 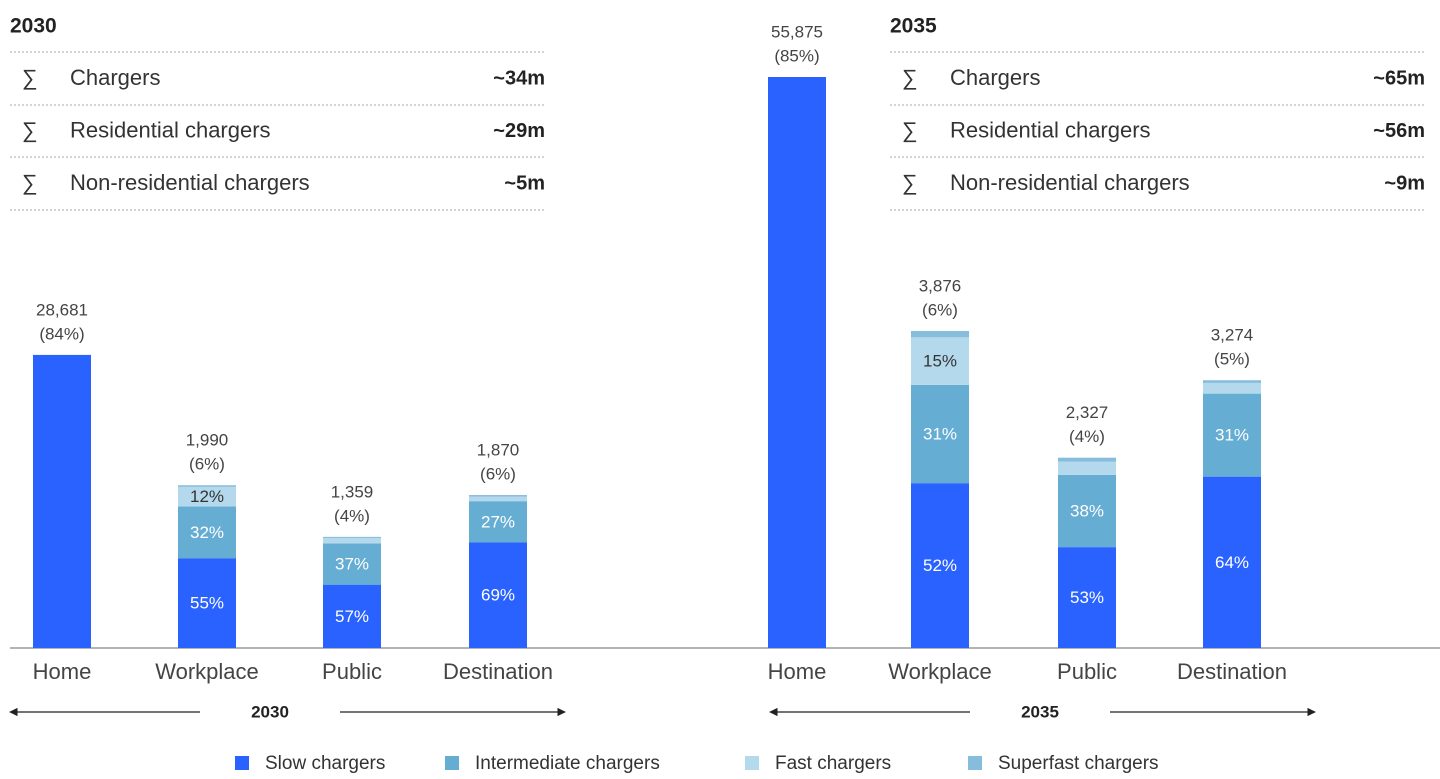 What do you see at coordinates (1399, 78) in the screenshot?
I see `summary-value: ~65m` at bounding box center [1399, 78].